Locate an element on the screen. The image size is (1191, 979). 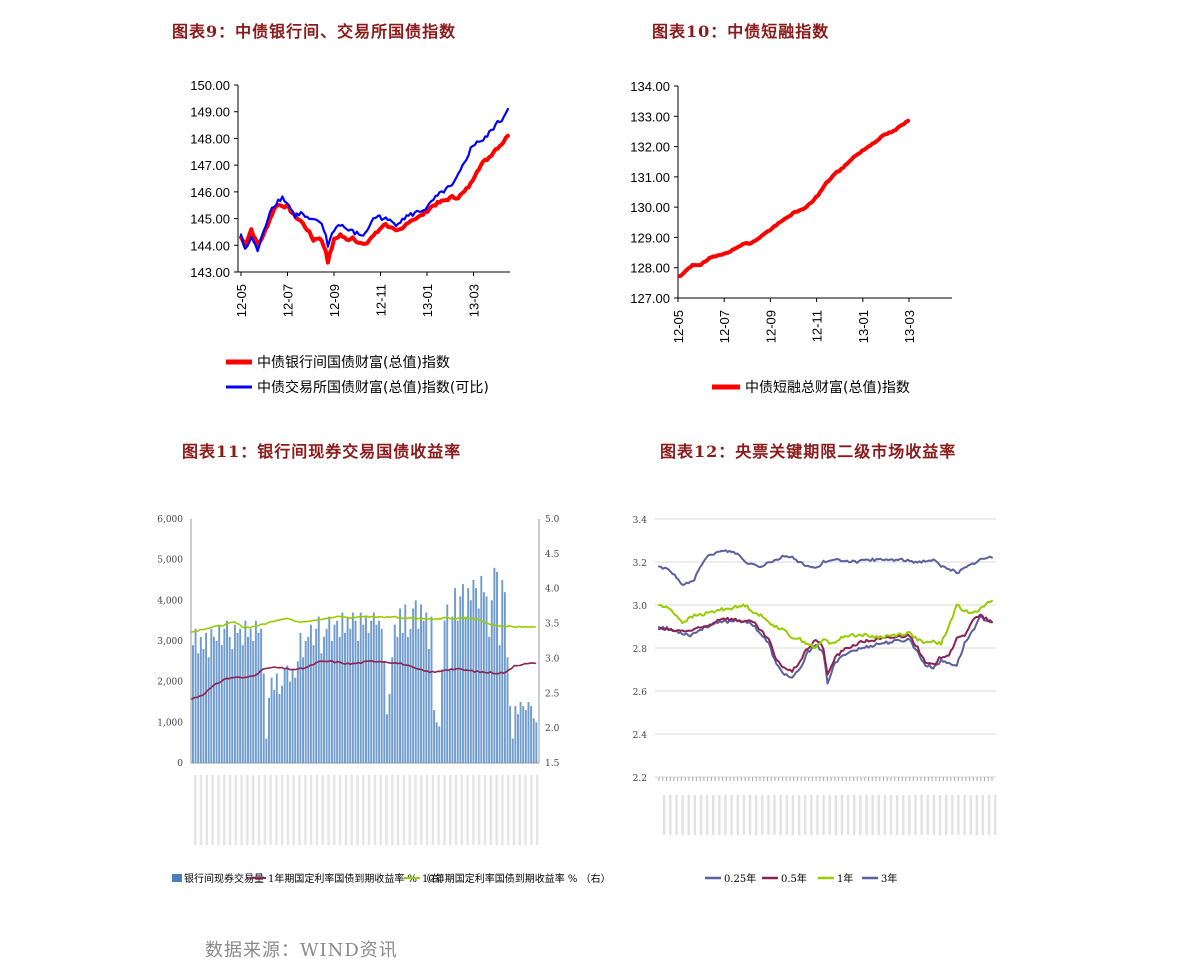
chart9-x-tick-label: 12-07 is located at coordinates (288, 300).